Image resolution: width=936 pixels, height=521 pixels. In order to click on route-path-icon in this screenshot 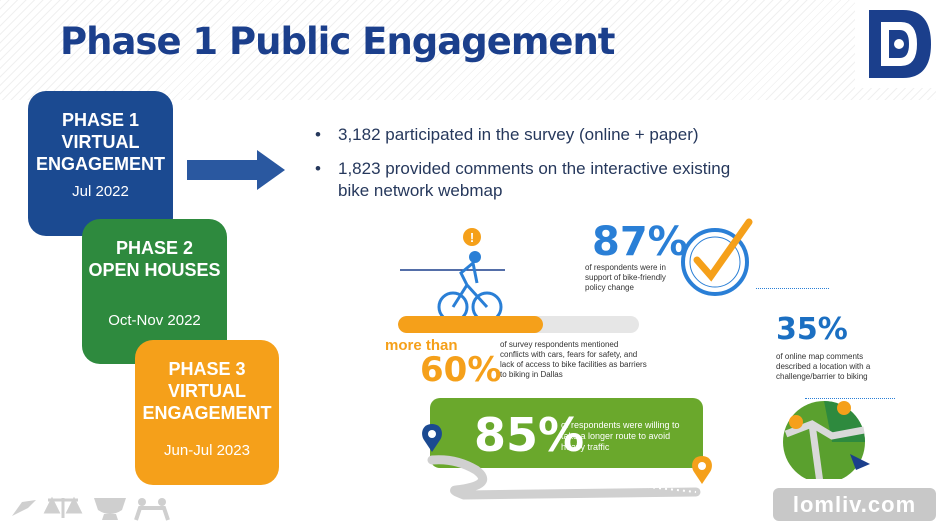, I will do `click(567, 462)`.